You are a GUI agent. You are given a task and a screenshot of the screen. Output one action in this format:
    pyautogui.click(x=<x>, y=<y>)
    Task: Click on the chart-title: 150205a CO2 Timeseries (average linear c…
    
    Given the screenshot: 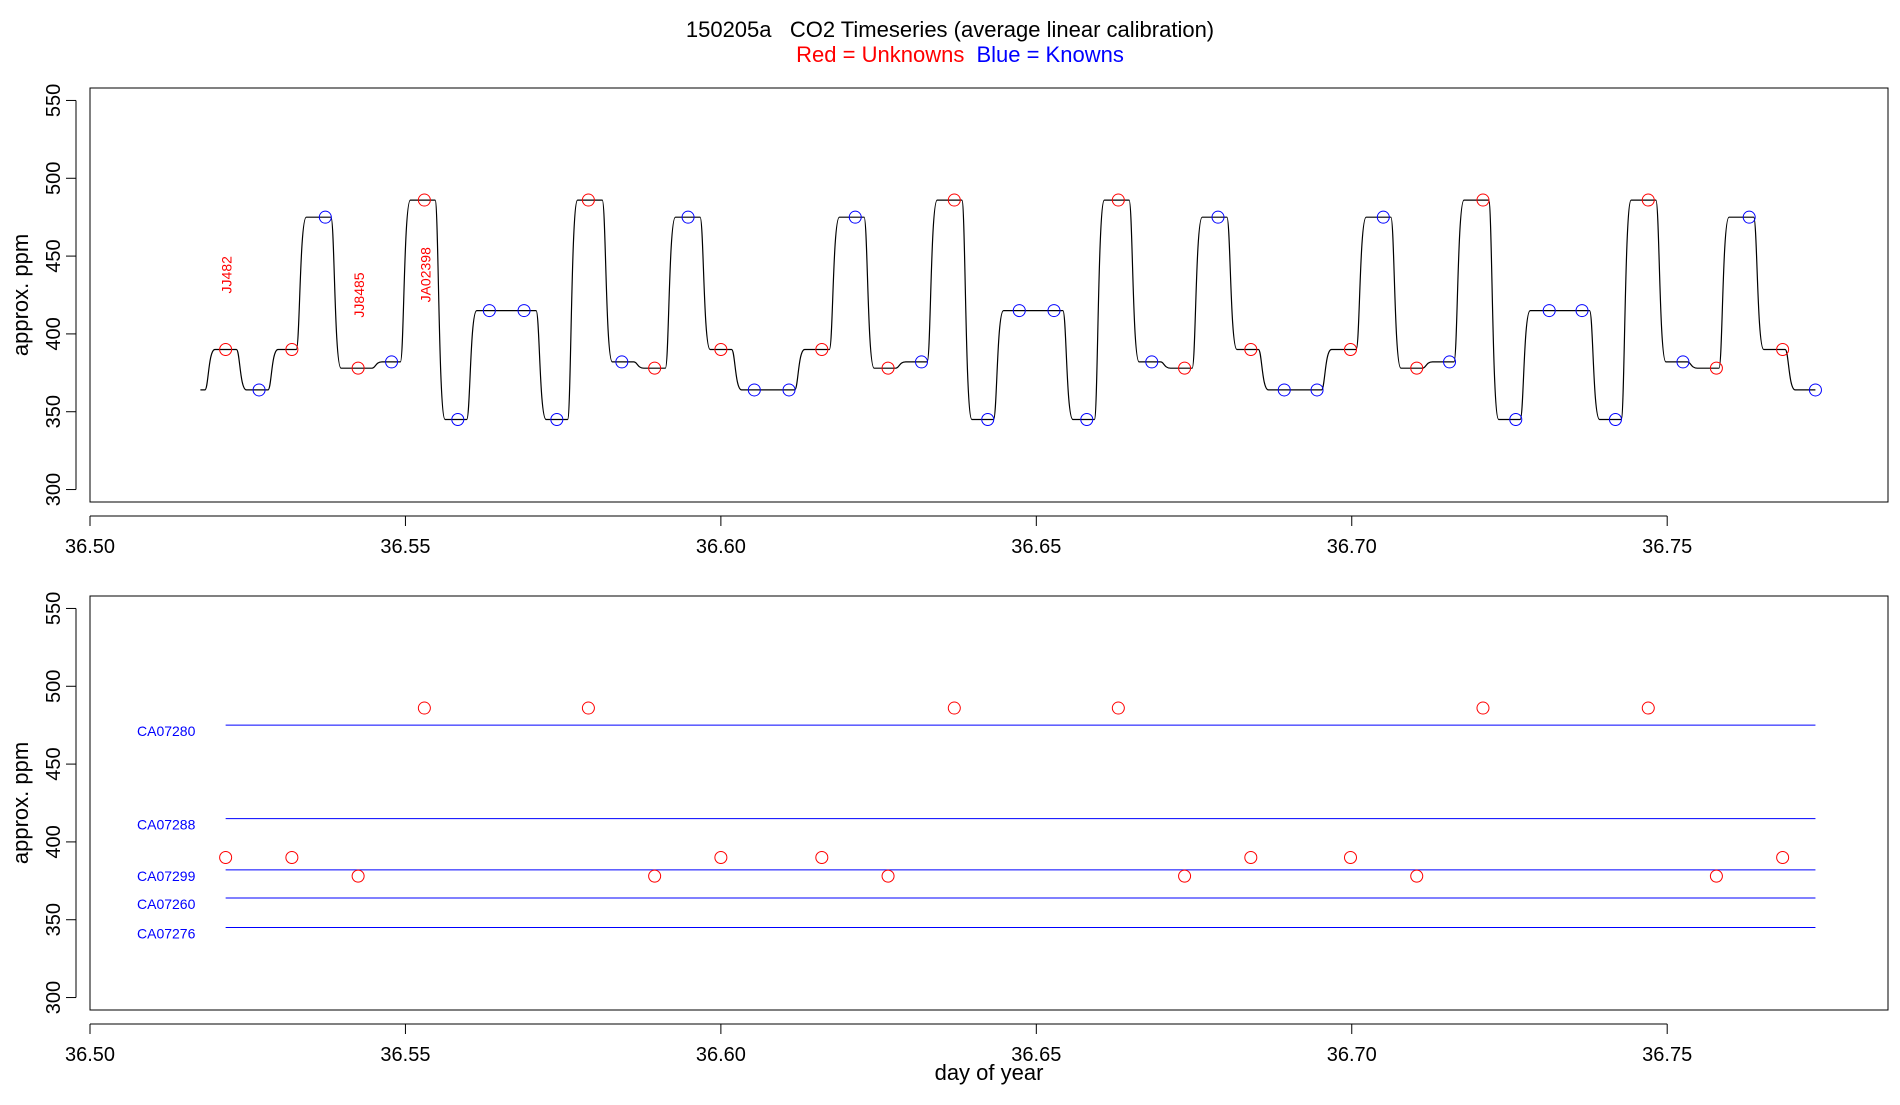 What is the action you would take?
    pyautogui.click(x=950, y=29)
    